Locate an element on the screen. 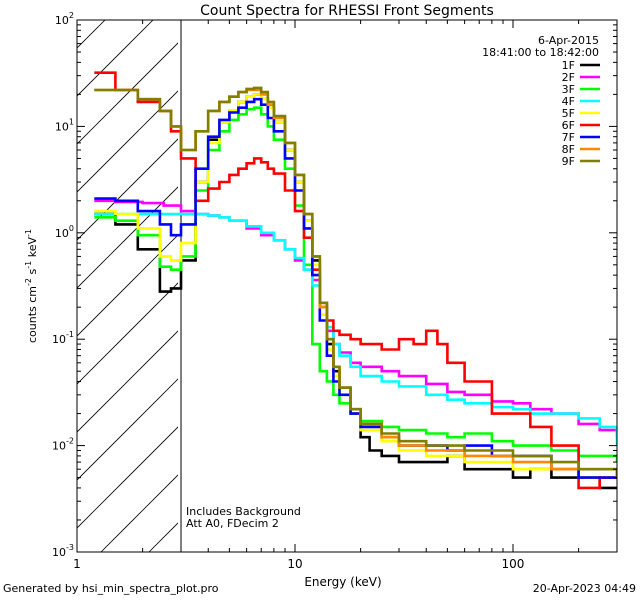  y-tick-label: 10¹ is located at coordinates (64, 125).